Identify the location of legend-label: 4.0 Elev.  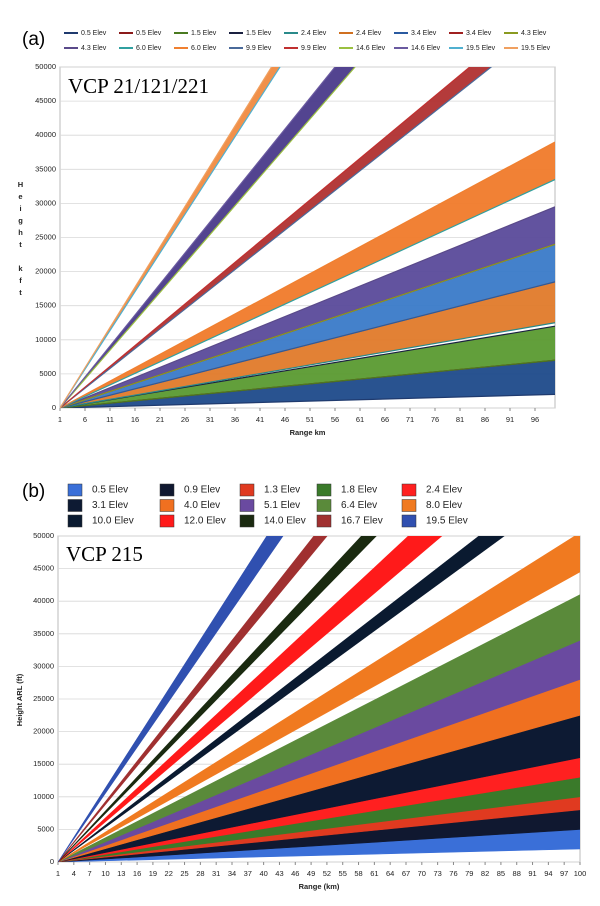
(202, 505).